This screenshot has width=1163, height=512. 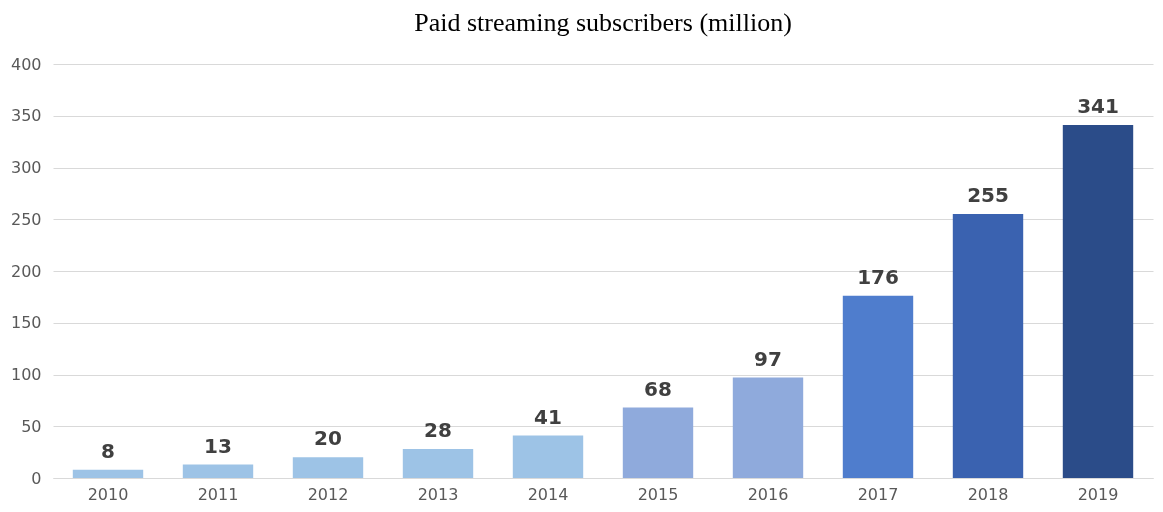 I want to click on data-label: 68, so click(x=658, y=388).